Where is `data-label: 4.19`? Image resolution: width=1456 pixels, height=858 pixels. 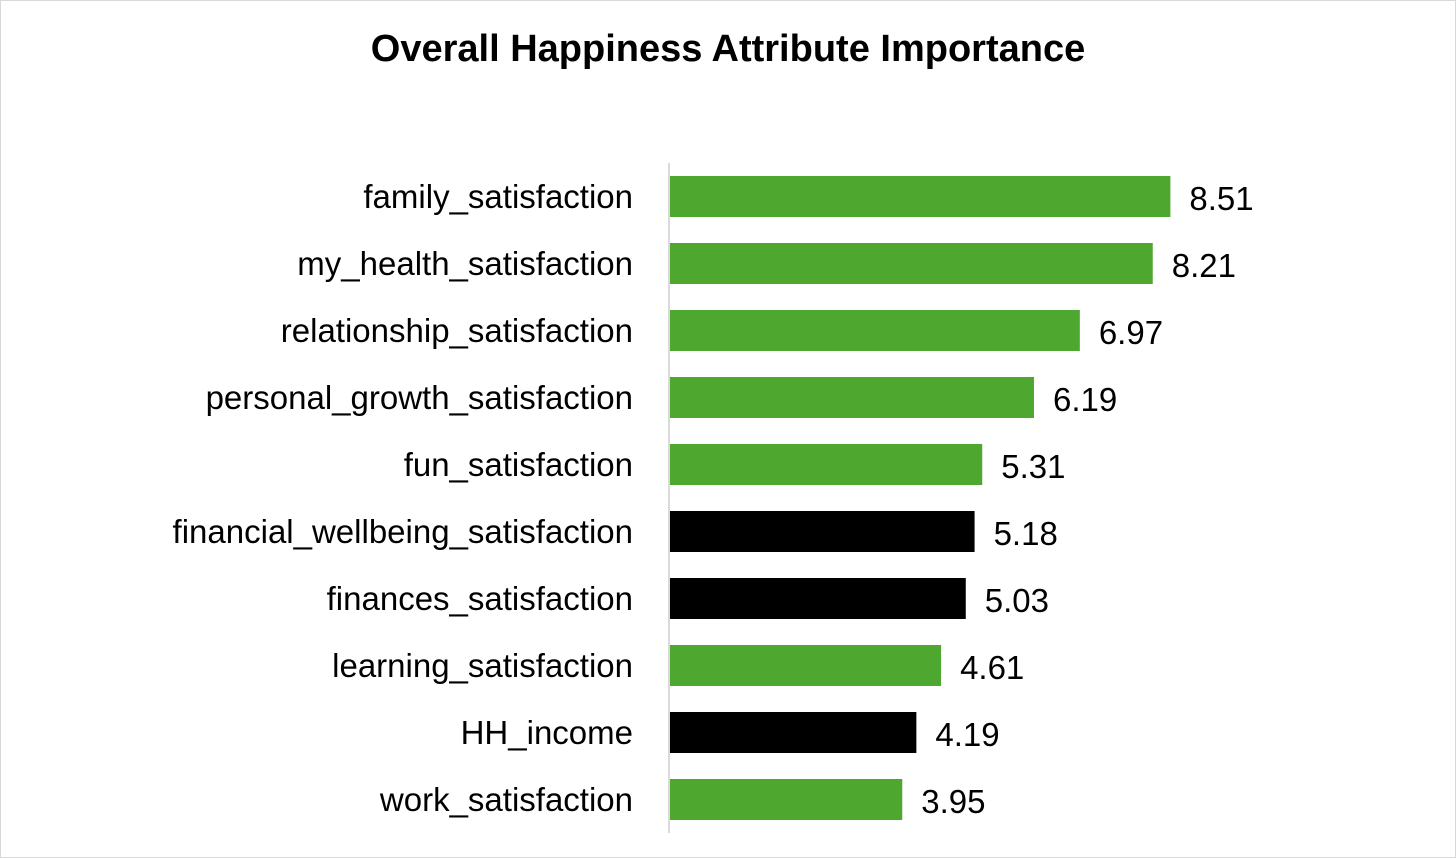 data-label: 4.19 is located at coordinates (967, 734).